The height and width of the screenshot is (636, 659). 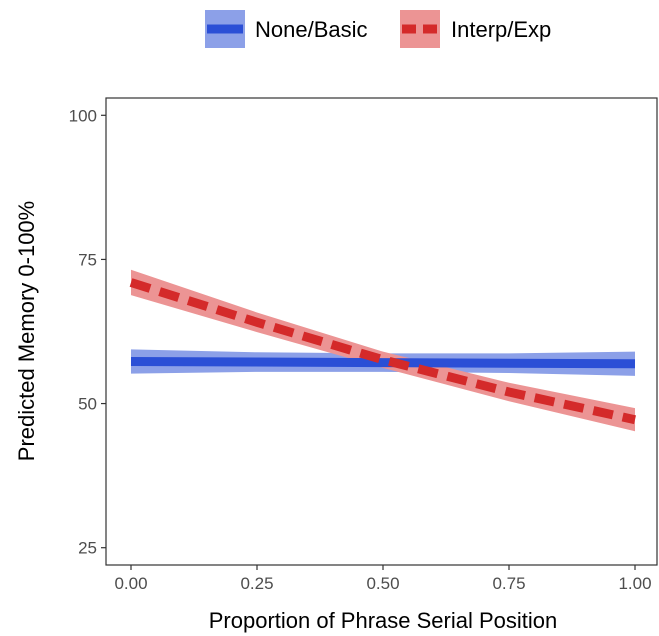 What do you see at coordinates (87, 548) in the screenshot?
I see `y-tick-label: 25` at bounding box center [87, 548].